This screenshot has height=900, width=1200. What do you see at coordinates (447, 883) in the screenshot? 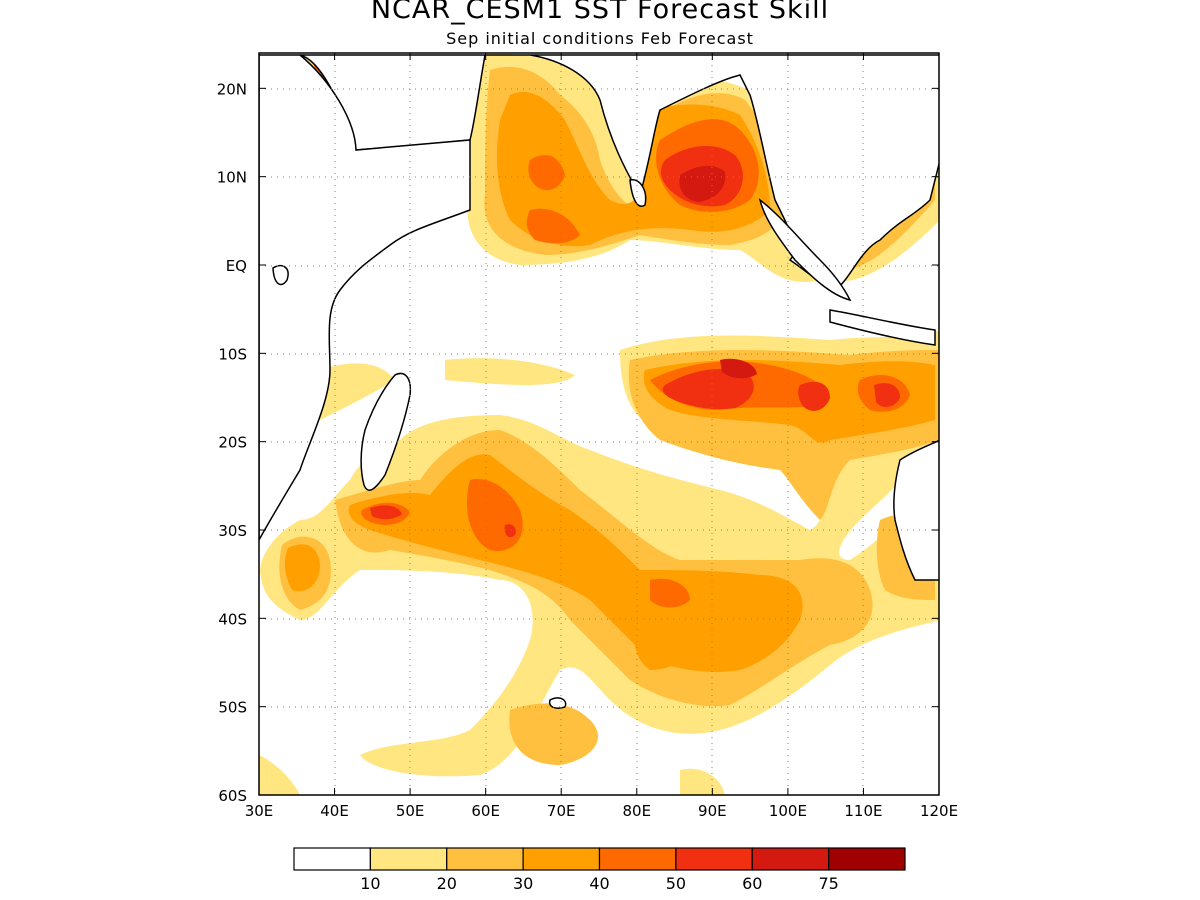
I see `colorbar-label: 20` at bounding box center [447, 883].